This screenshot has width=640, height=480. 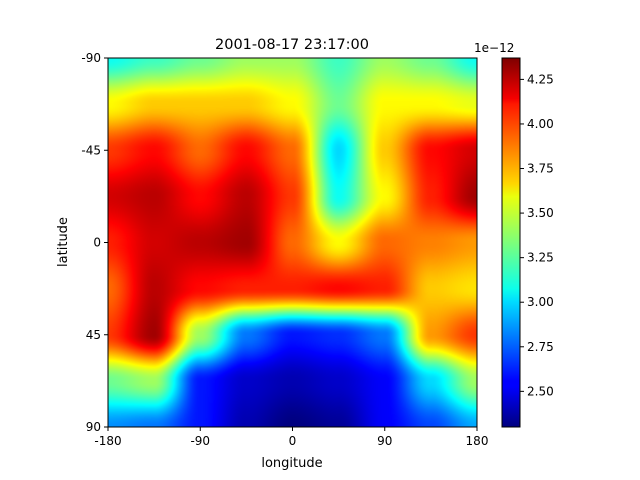 What do you see at coordinates (107, 441) in the screenshot?
I see `x-tick-label: -180` at bounding box center [107, 441].